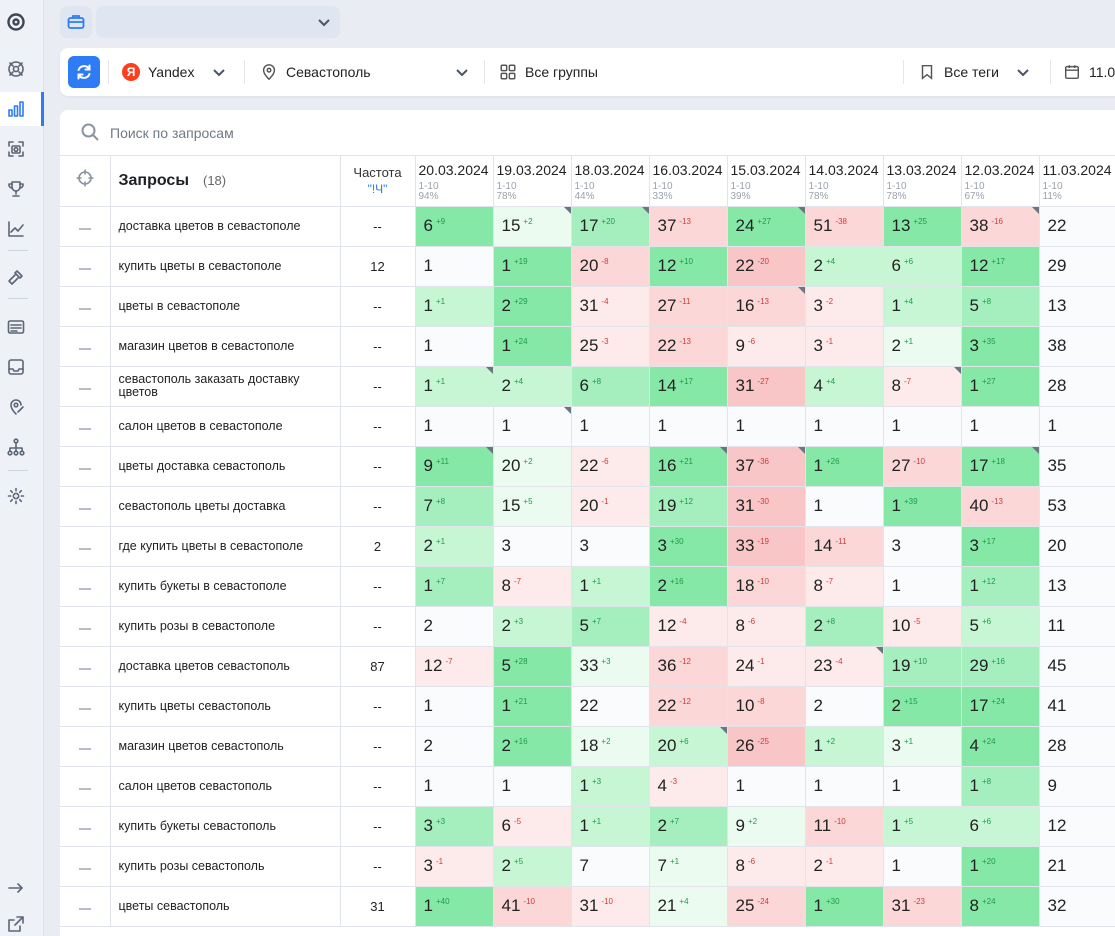  I want to click on hammer-icon, so click(16, 277).